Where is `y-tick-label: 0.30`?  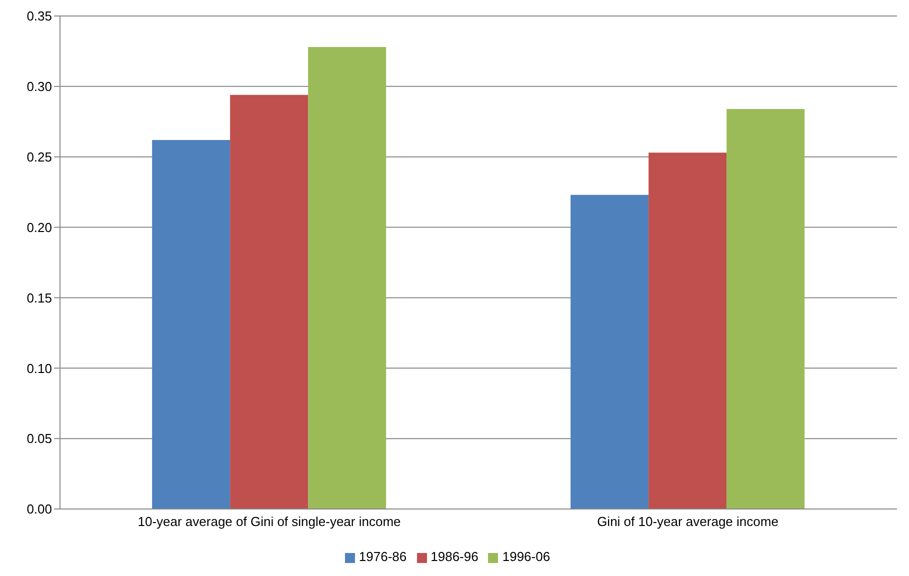
y-tick-label: 0.30 is located at coordinates (39, 86).